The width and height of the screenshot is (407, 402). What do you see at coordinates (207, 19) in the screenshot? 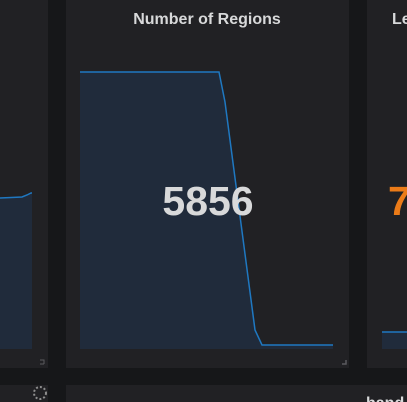
I see `panel-title: Number of Regions` at bounding box center [207, 19].